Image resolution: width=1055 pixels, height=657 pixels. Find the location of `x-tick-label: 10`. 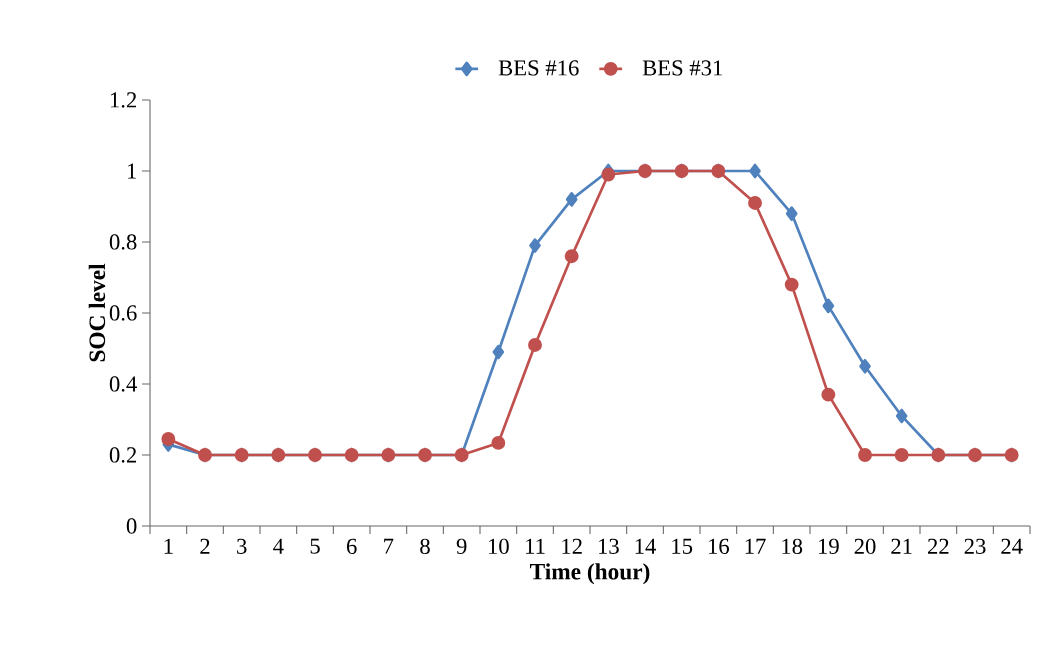

x-tick-label: 10 is located at coordinates (499, 546).